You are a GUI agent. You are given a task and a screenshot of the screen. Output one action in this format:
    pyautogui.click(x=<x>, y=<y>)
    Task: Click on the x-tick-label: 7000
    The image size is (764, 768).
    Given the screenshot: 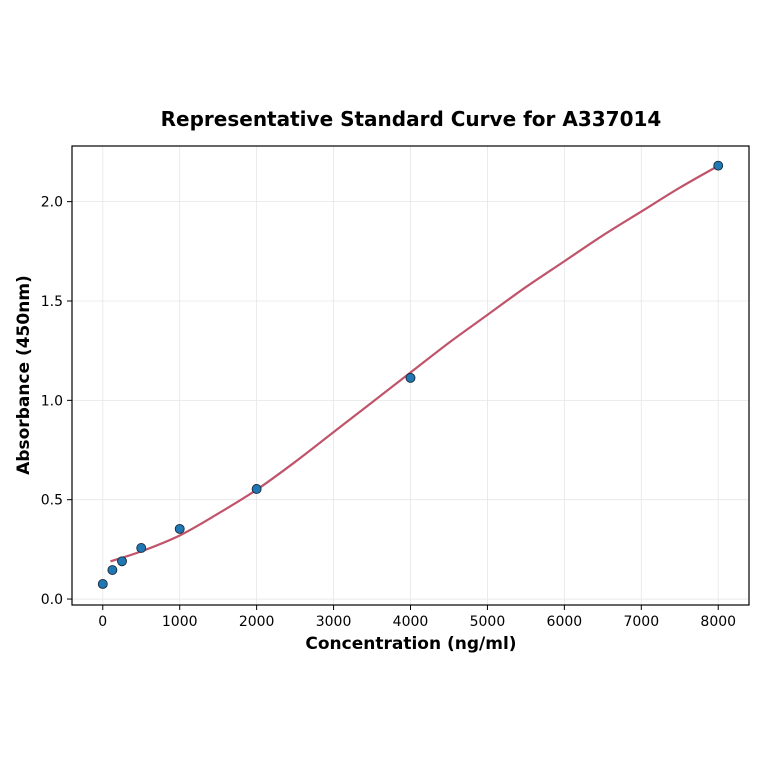 What is the action you would take?
    pyautogui.click(x=641, y=622)
    